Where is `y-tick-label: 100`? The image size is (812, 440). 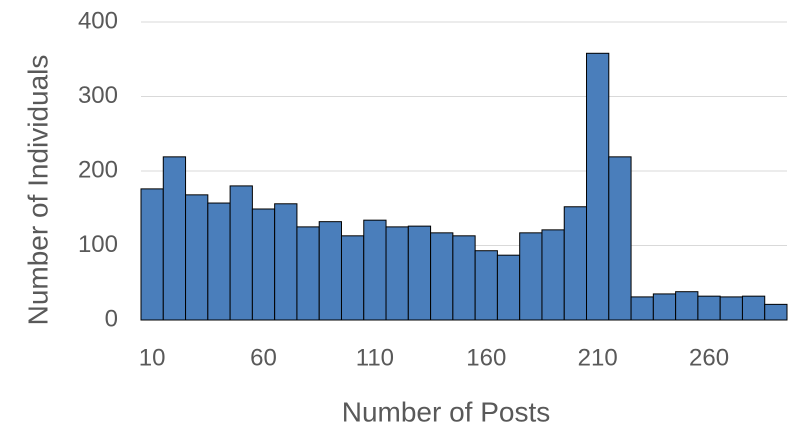
y-tick-label: 100 is located at coordinates (98, 244).